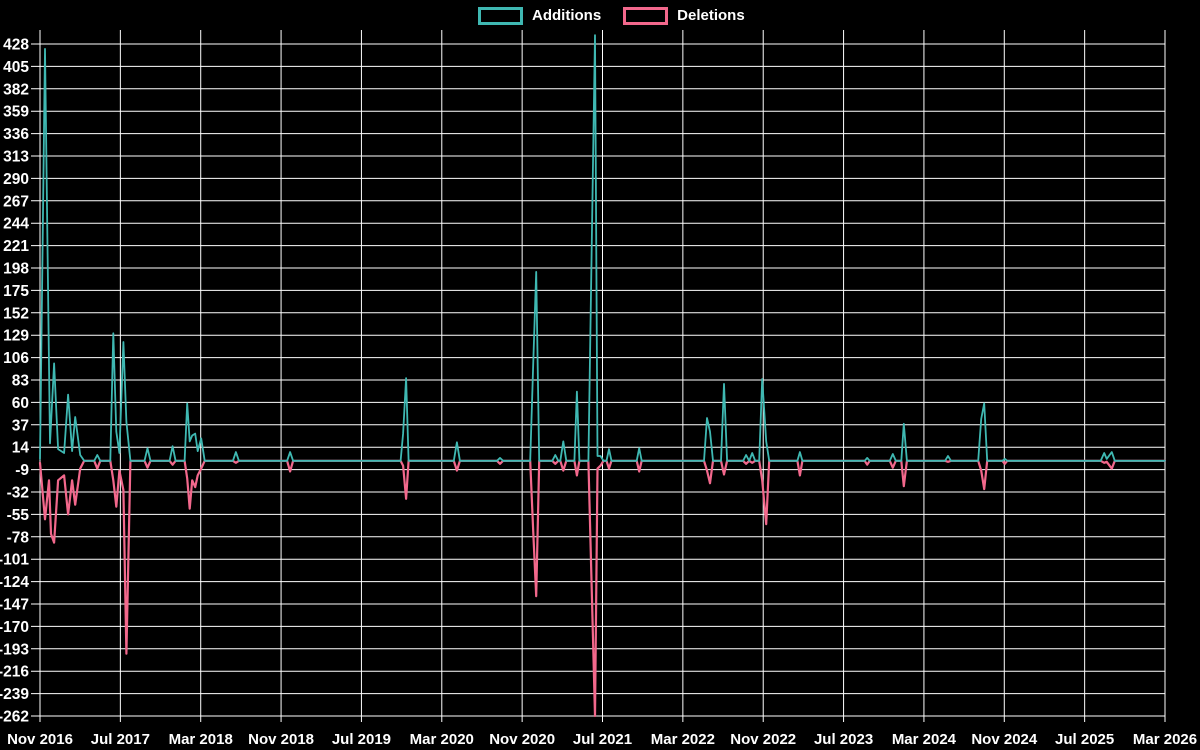 The height and width of the screenshot is (750, 1200). Describe the element at coordinates (16, 313) in the screenshot. I see `y-tick-label: 152` at that location.